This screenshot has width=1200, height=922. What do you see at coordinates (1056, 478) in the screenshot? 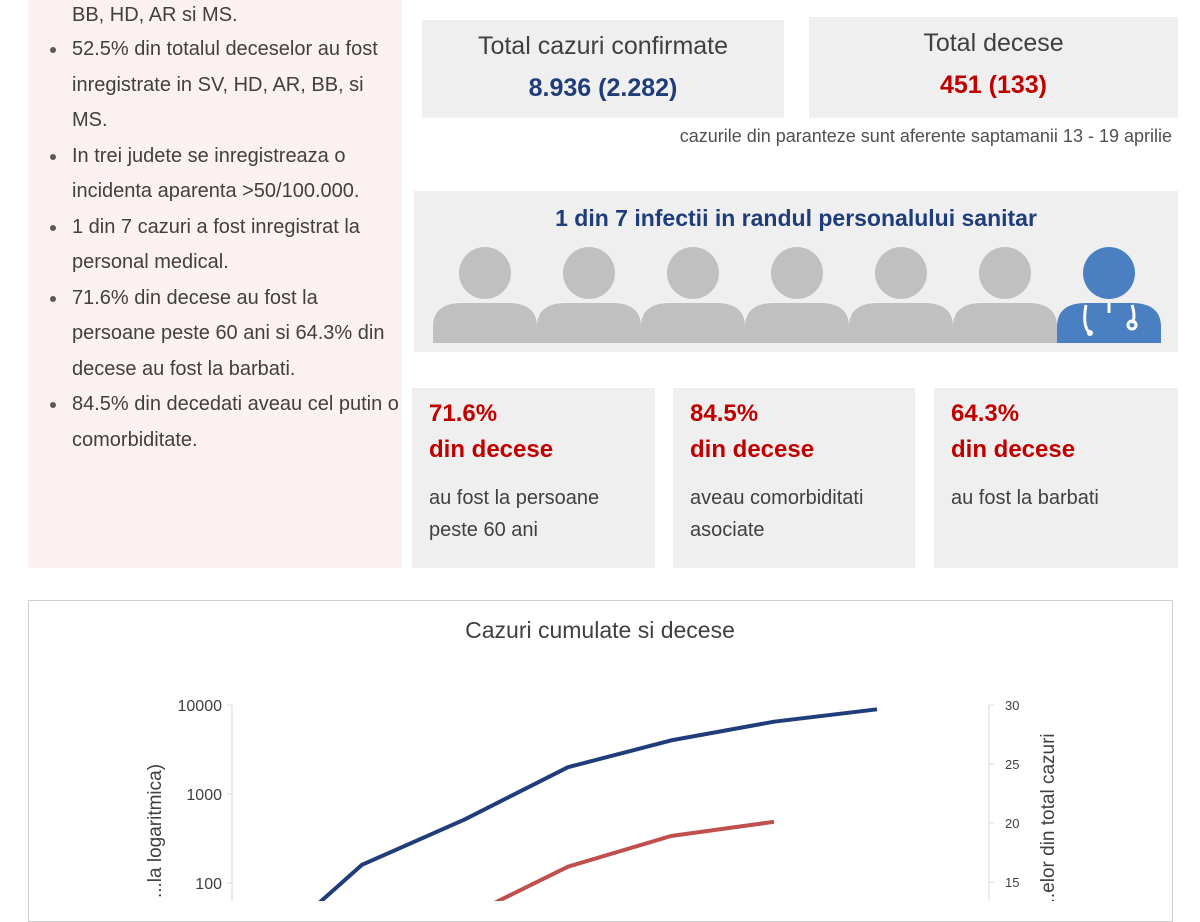
I see `fact-card-gender: 64.3% din decese au fost la barbati` at bounding box center [1056, 478].